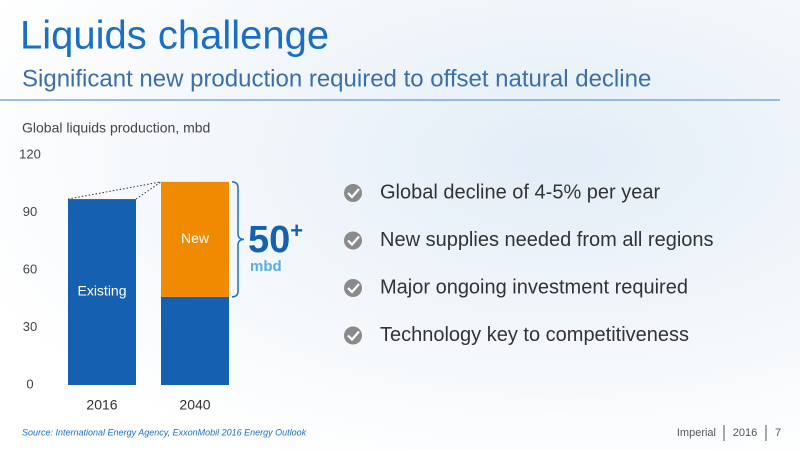 The width and height of the screenshot is (800, 450). What do you see at coordinates (29, 383) in the screenshot?
I see `y-tick-label: 0` at bounding box center [29, 383].